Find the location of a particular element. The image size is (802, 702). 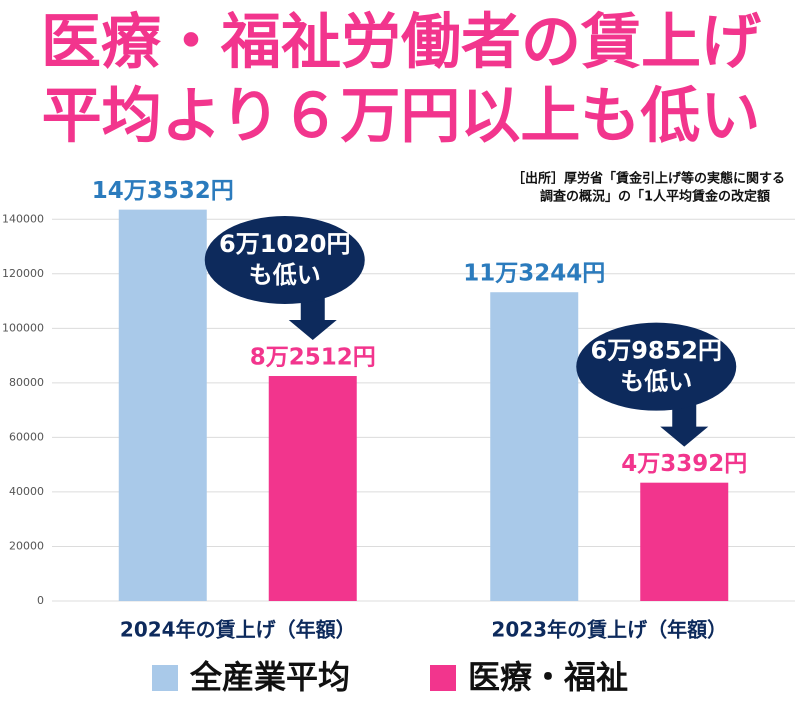

y-tick-label: 60000 is located at coordinates (26, 436).